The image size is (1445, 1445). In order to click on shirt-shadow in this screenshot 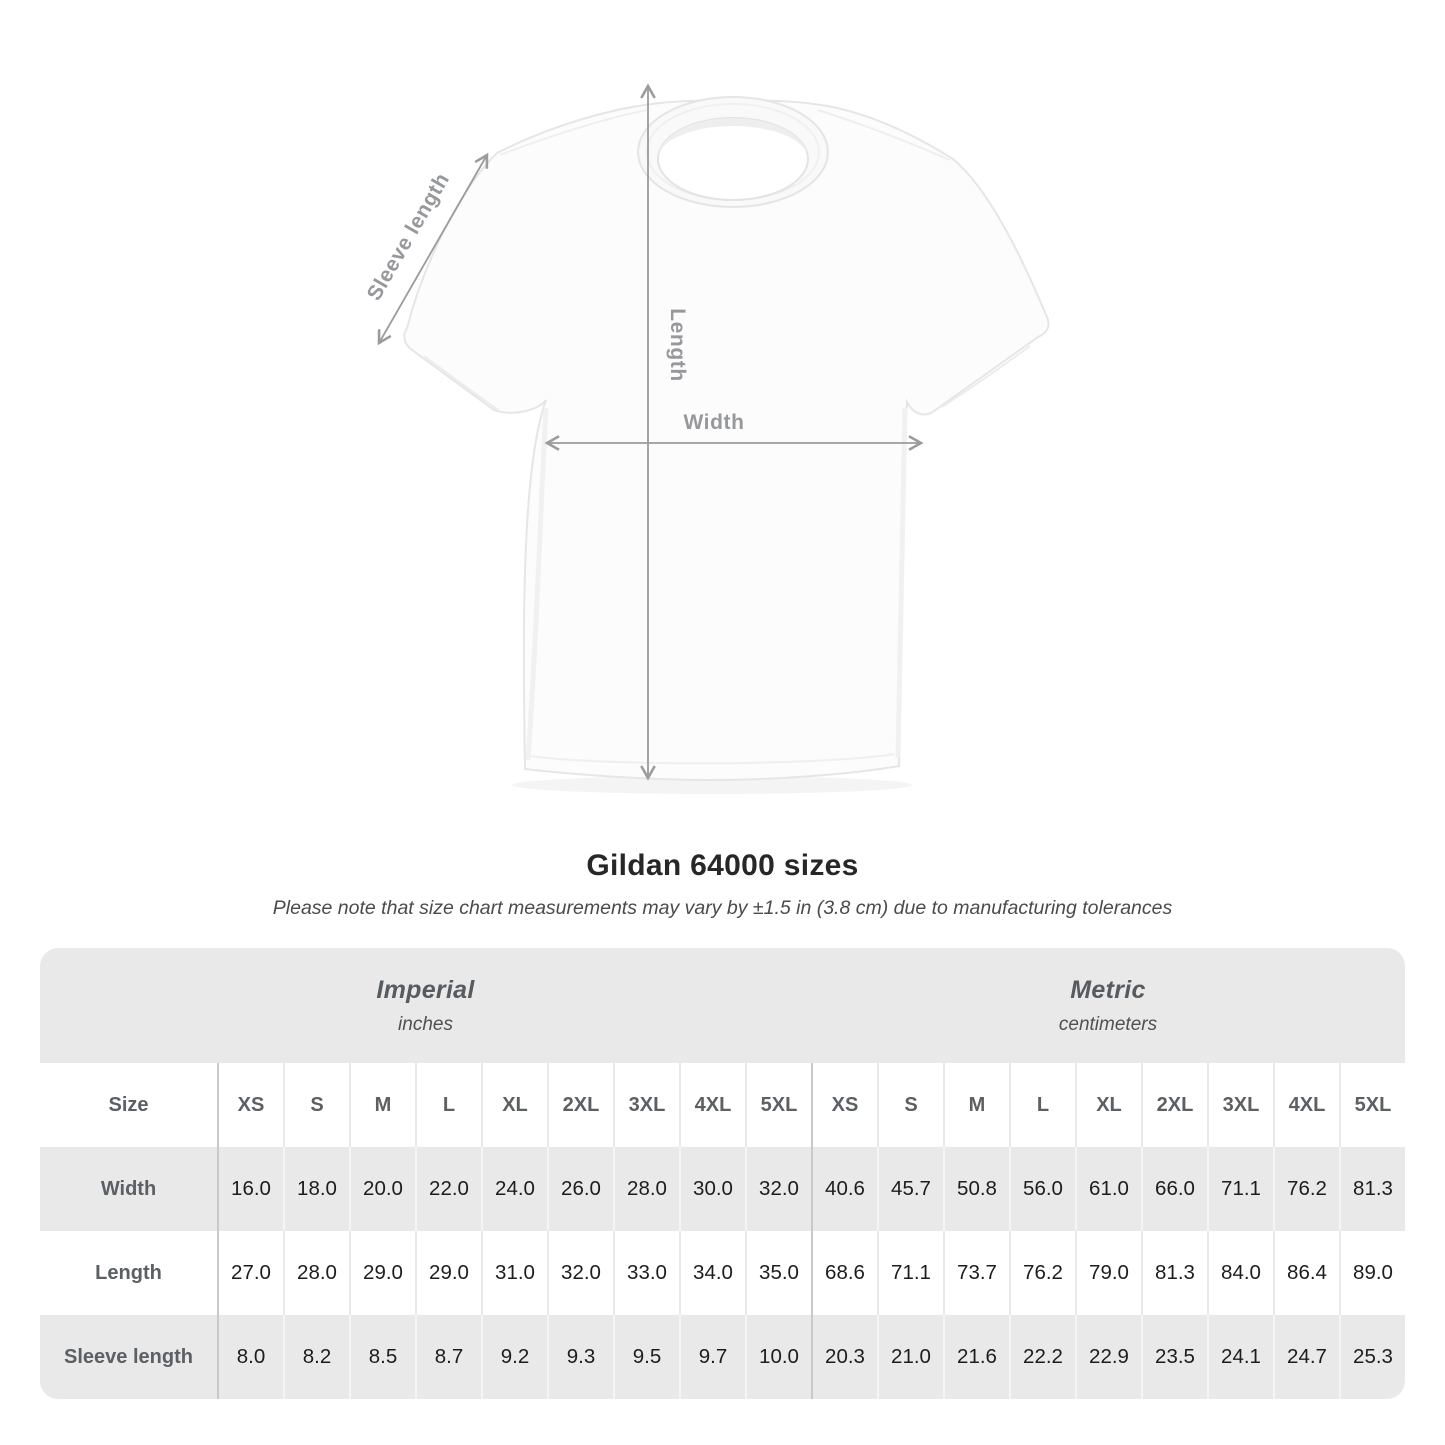, I will do `click(712, 785)`.